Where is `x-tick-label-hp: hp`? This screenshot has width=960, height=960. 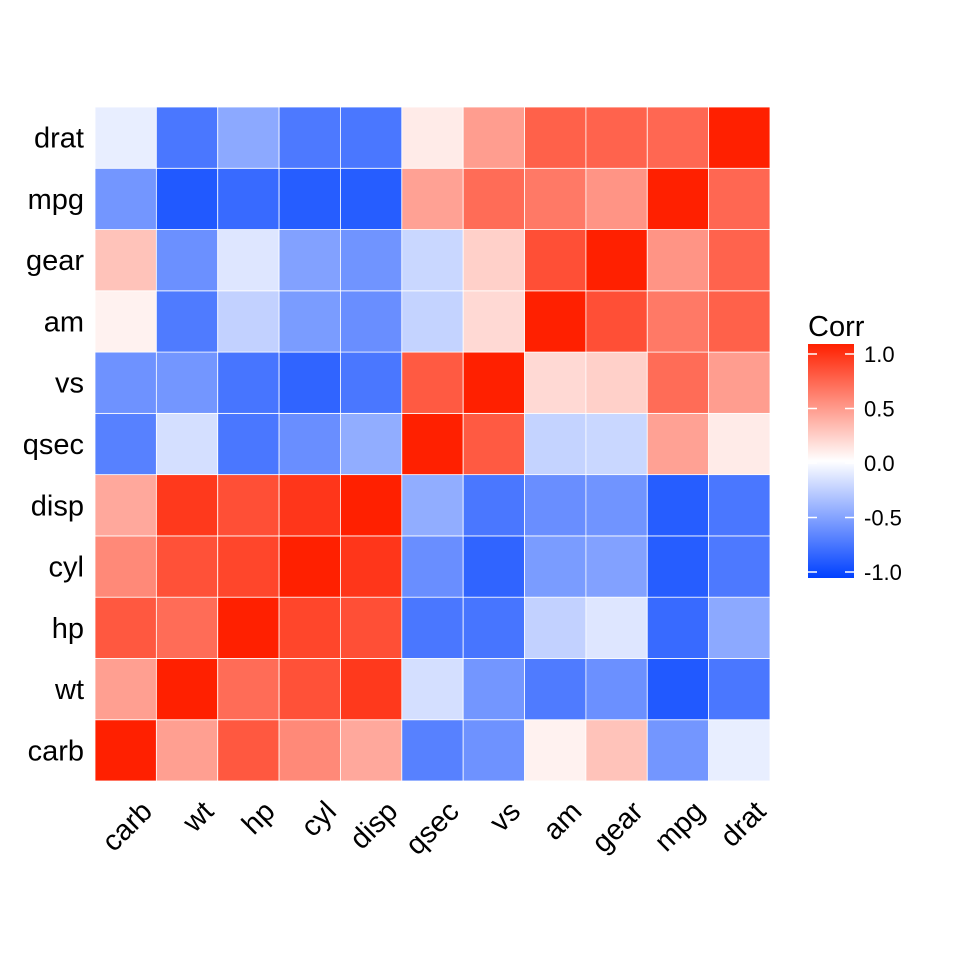
x-tick-label-hp: hp is located at coordinates (258, 817).